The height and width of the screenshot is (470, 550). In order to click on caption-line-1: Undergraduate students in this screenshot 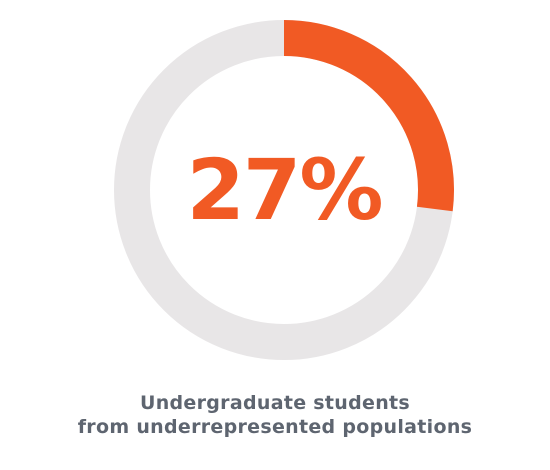, I will do `click(275, 403)`.